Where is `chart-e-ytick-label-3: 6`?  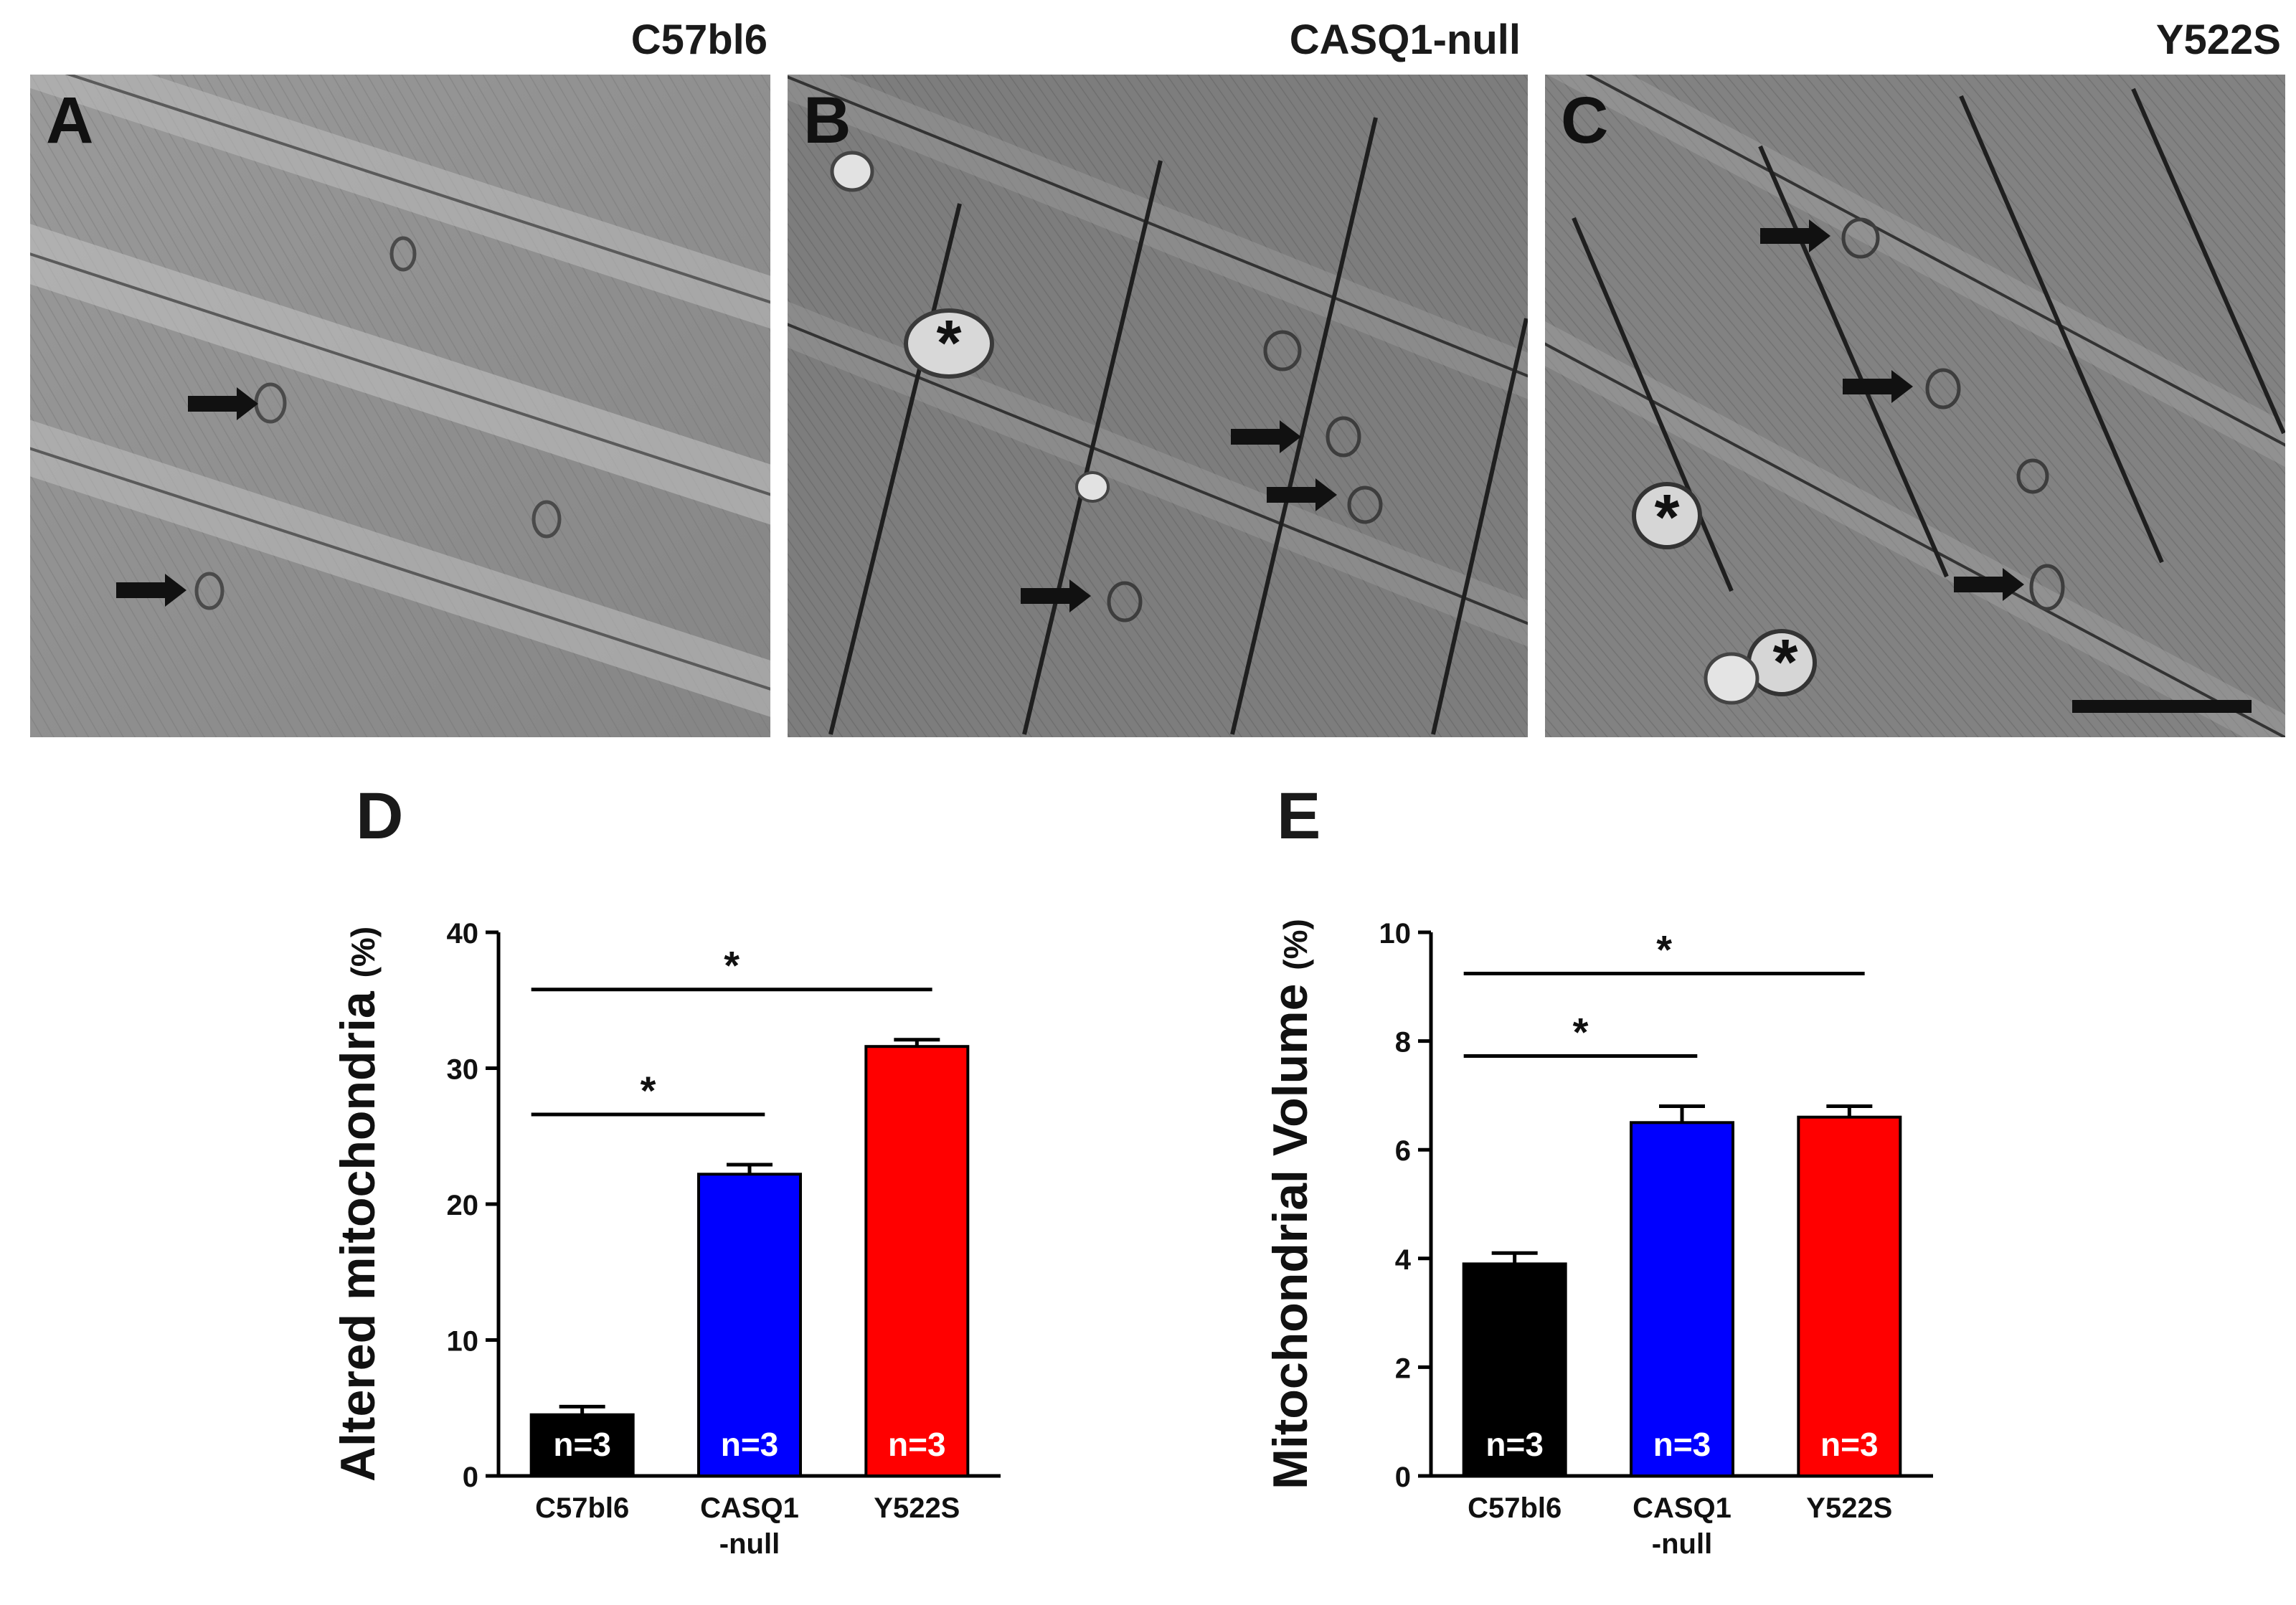 chart-e-ytick-label-3: 6 is located at coordinates (1403, 1151).